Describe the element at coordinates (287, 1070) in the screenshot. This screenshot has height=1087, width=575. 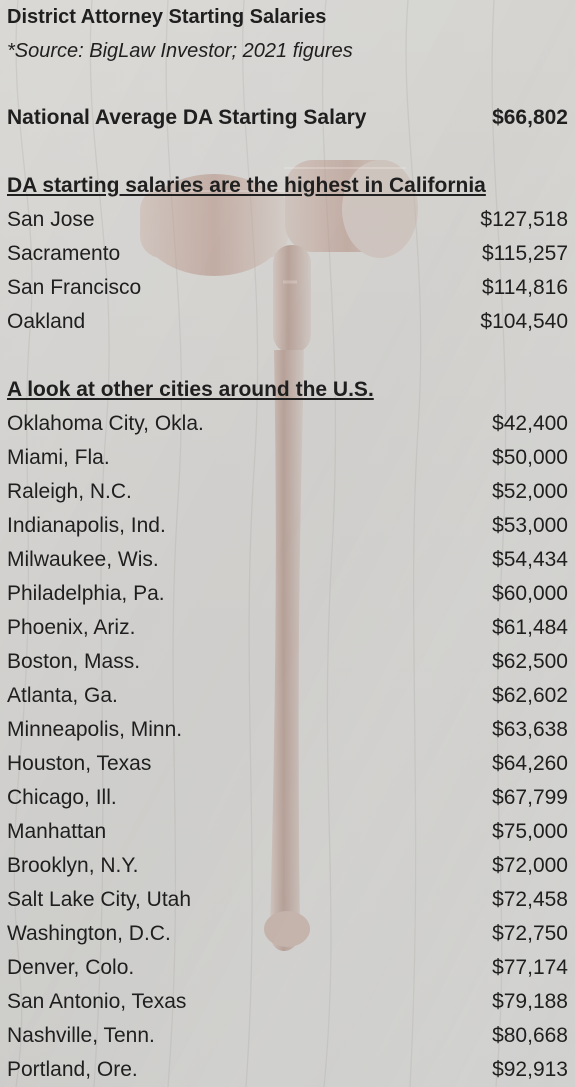
I see `salary-row: Portland, Ore. $92,913` at that location.